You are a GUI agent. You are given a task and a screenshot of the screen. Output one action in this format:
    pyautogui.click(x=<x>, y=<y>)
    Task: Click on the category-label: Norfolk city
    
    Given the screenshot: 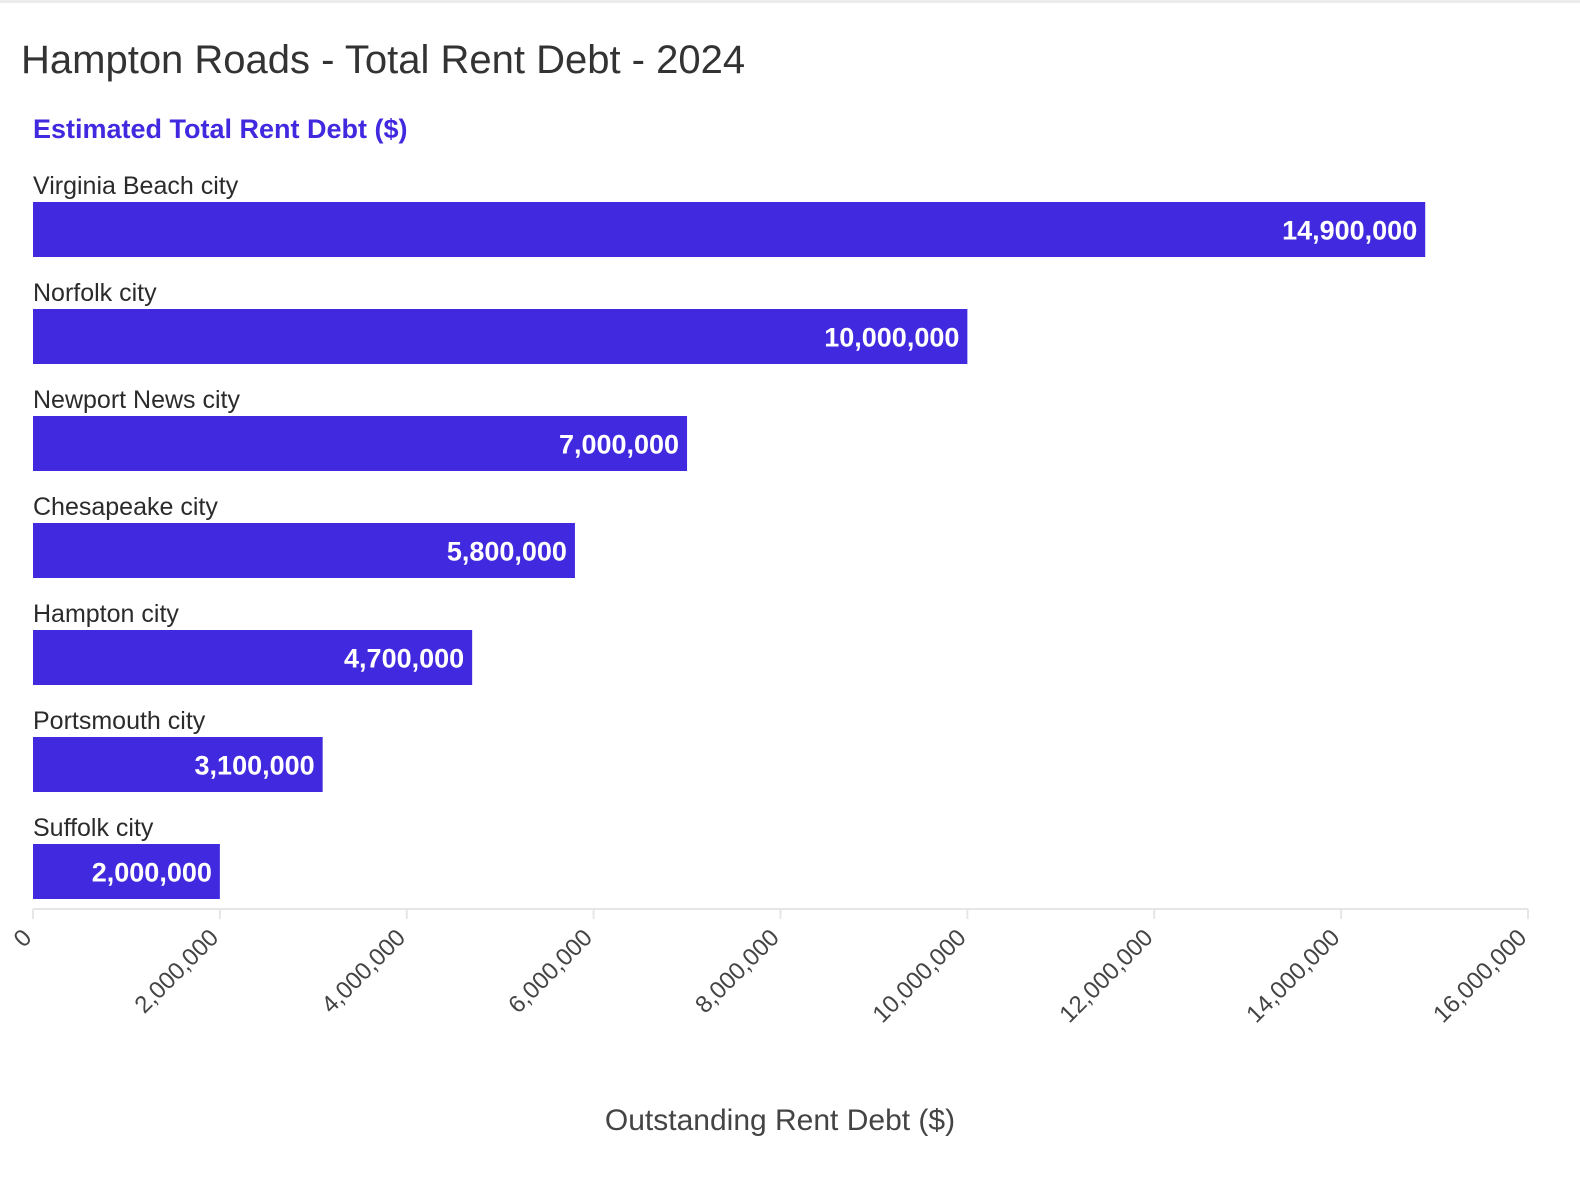 What is the action you would take?
    pyautogui.click(x=95, y=293)
    